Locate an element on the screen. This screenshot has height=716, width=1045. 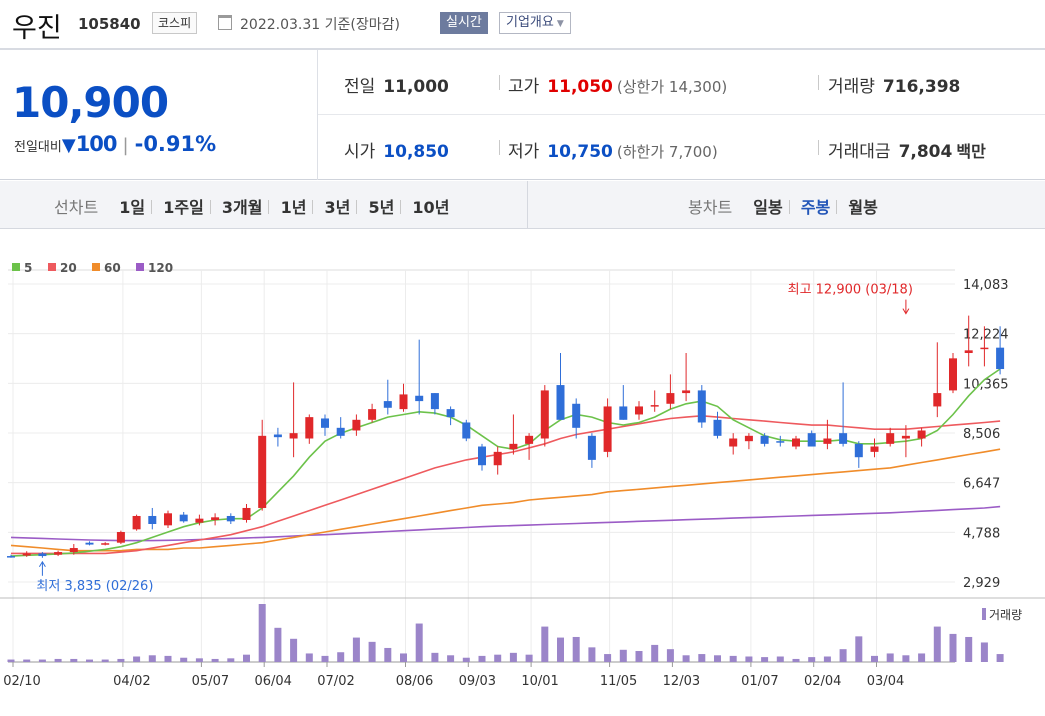
x-tick-label: 02/04 is located at coordinates (822, 681).